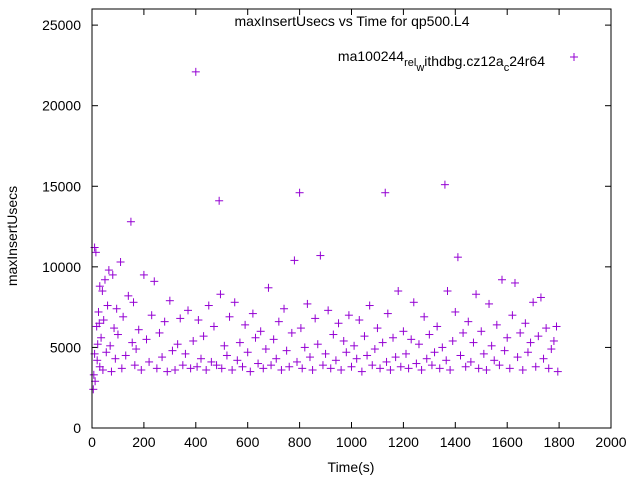 This screenshot has height=480, width=640. Describe the element at coordinates (196, 442) in the screenshot. I see `x-tick-label: 400` at that location.